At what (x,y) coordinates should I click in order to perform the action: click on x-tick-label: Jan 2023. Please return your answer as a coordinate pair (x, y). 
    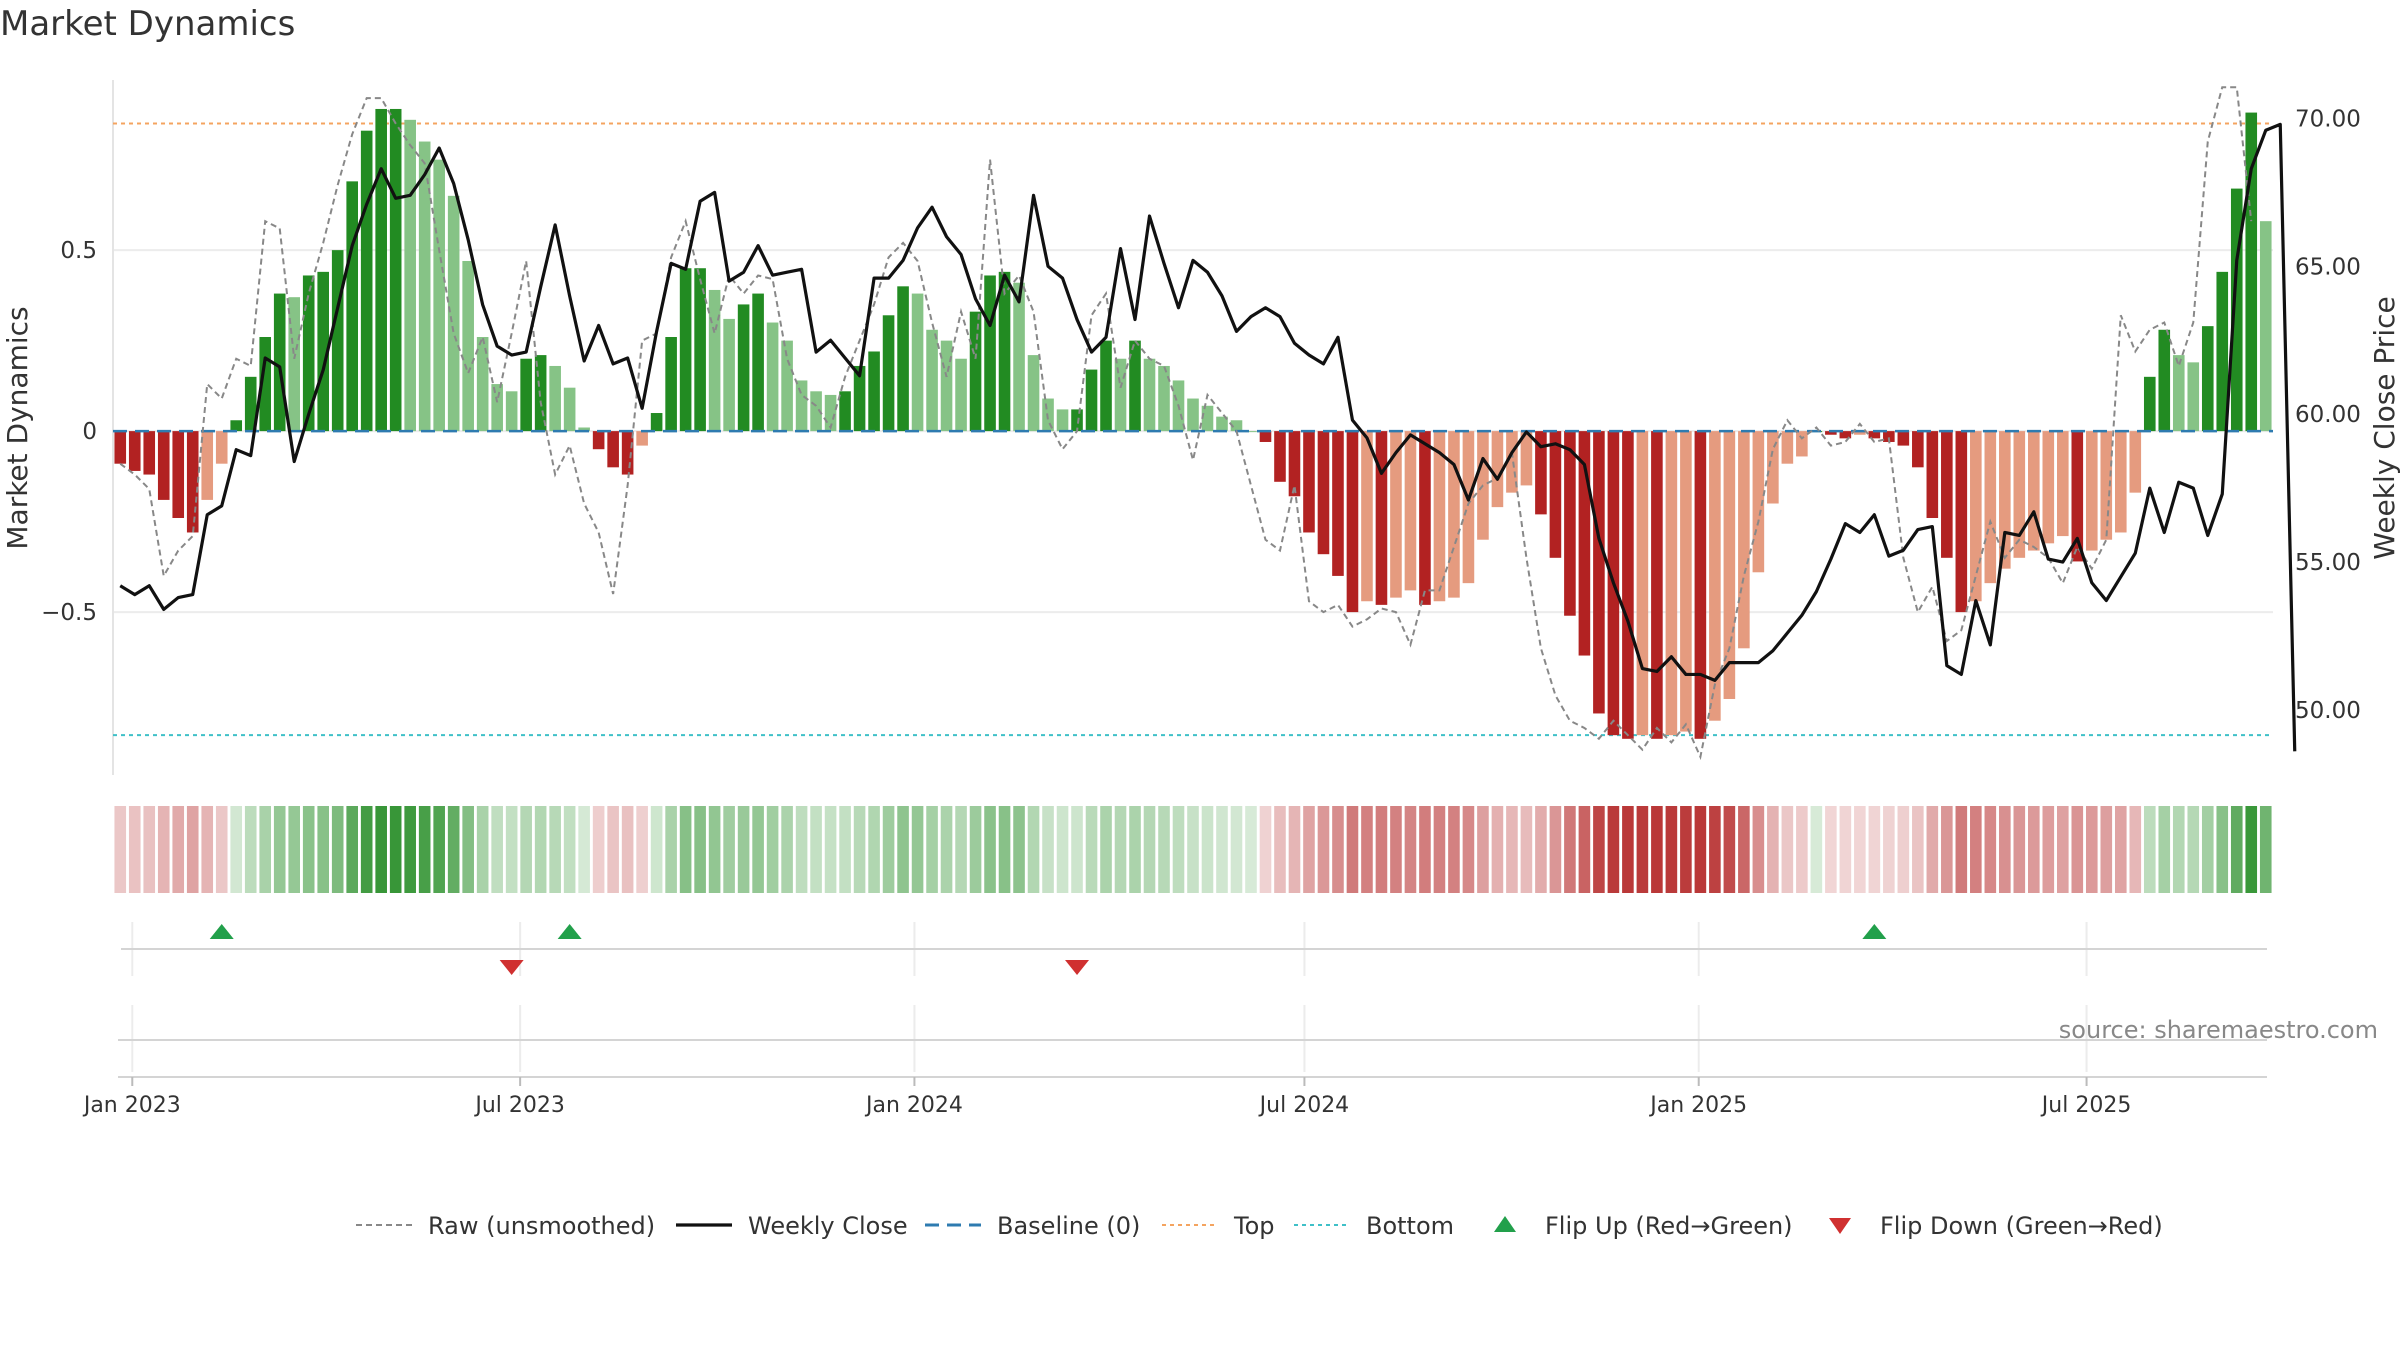
    Looking at the image, I should click on (131, 1105).